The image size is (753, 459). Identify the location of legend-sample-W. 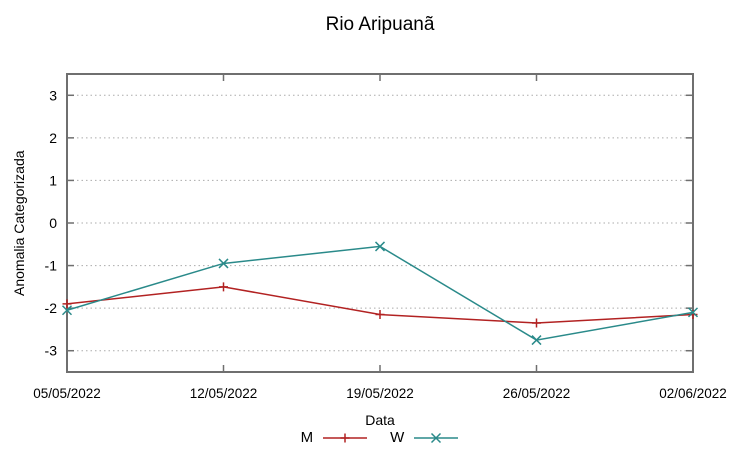
(436, 437).